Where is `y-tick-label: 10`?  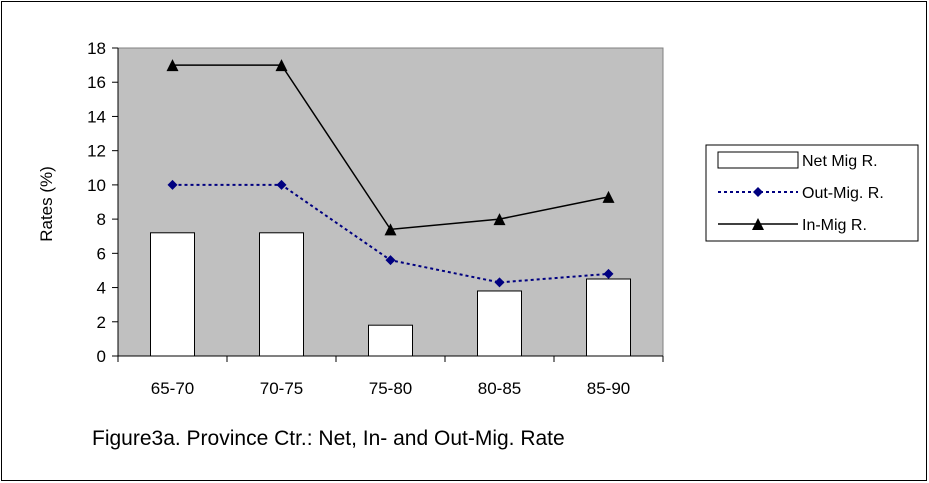 y-tick-label: 10 is located at coordinates (96, 185).